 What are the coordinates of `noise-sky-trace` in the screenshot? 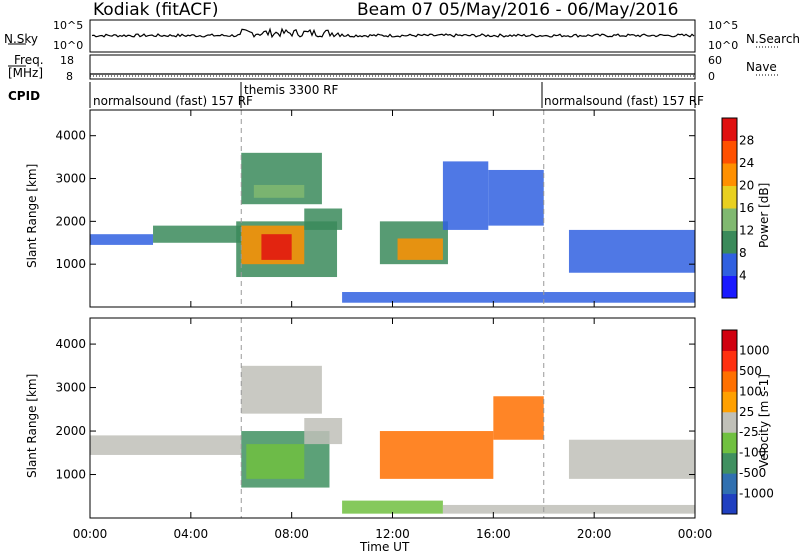 It's located at (393, 33).